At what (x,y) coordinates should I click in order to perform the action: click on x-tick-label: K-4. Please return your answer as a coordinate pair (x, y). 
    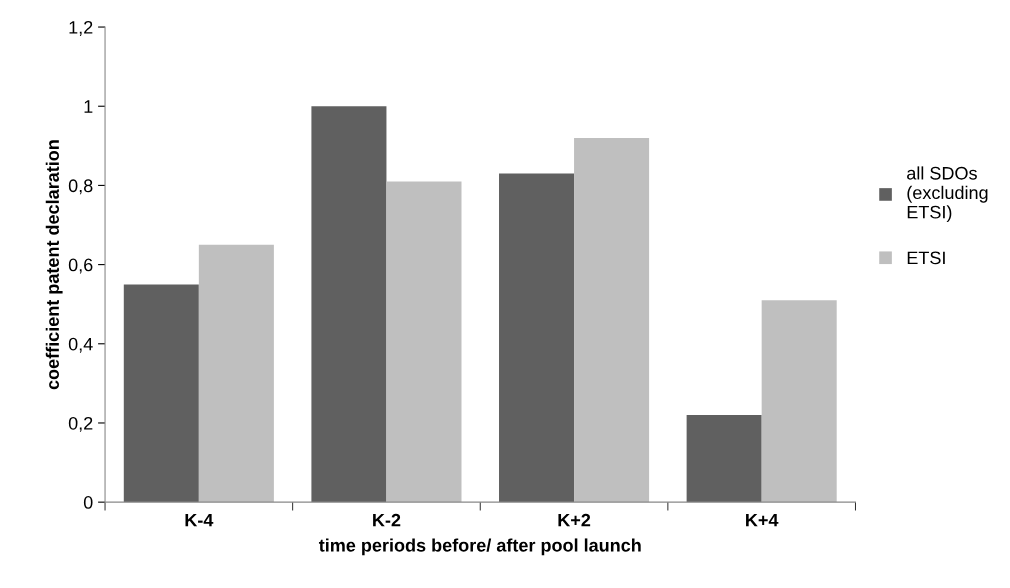
    Looking at the image, I should click on (199, 520).